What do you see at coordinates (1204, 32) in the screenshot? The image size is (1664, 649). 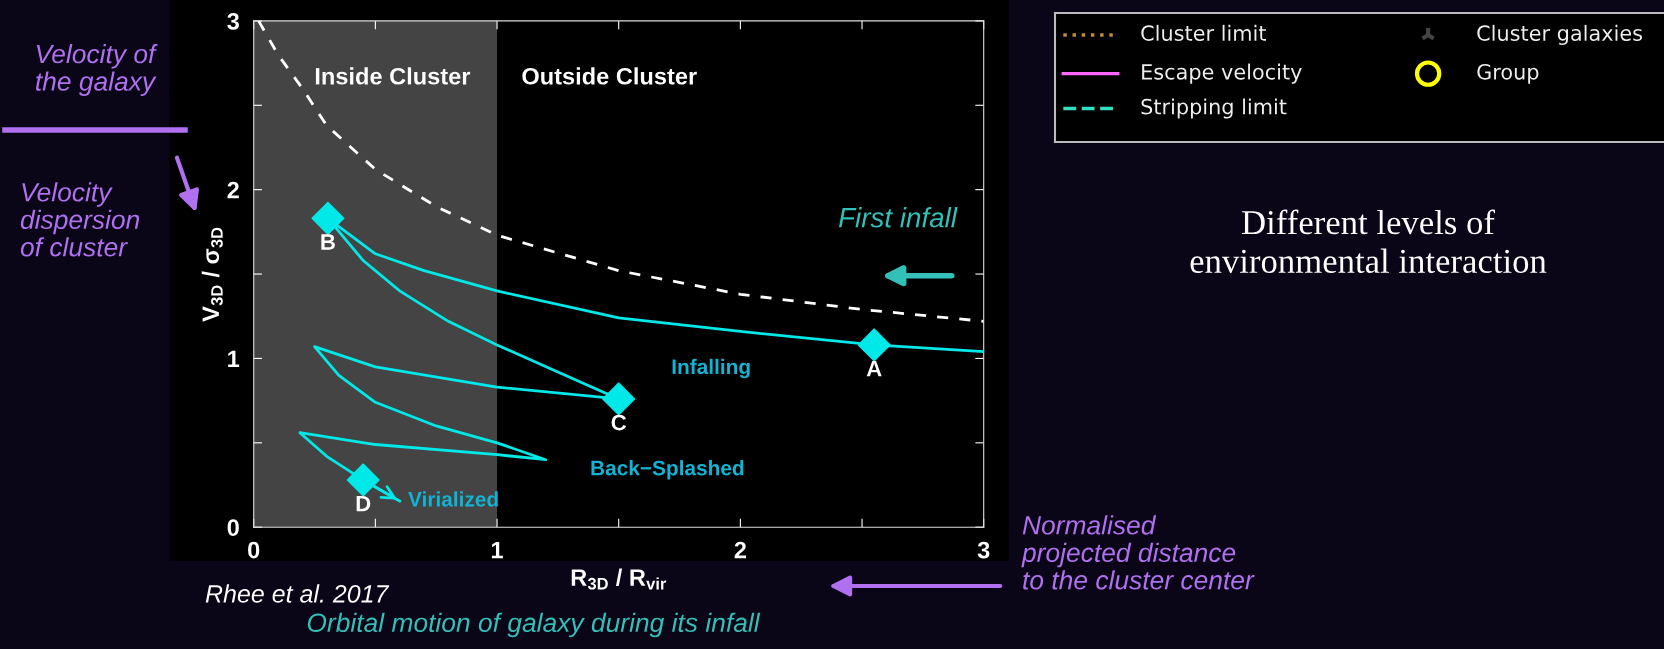 I see `text: Cluster limit` at bounding box center [1204, 32].